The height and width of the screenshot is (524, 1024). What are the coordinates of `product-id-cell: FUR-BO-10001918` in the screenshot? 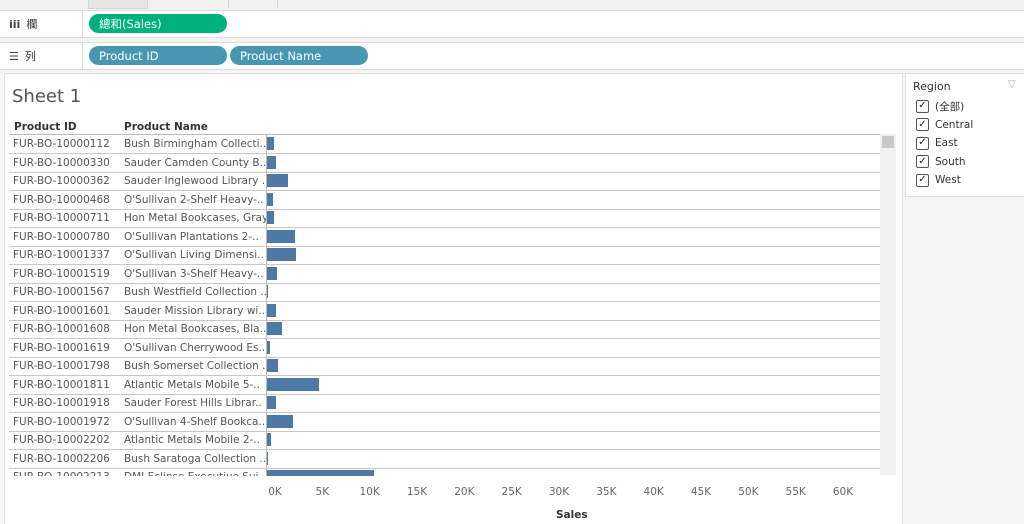 It's located at (61, 403).